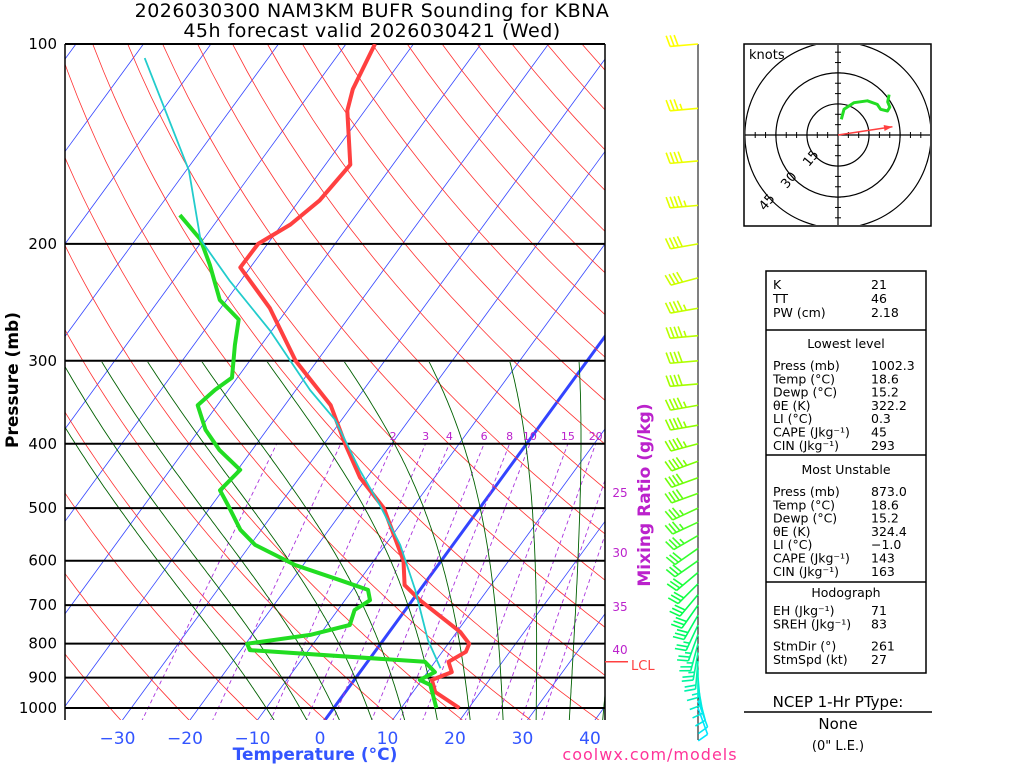 The width and height of the screenshot is (1024, 768). I want to click on dry-adiabat-line, so click(196, 565).